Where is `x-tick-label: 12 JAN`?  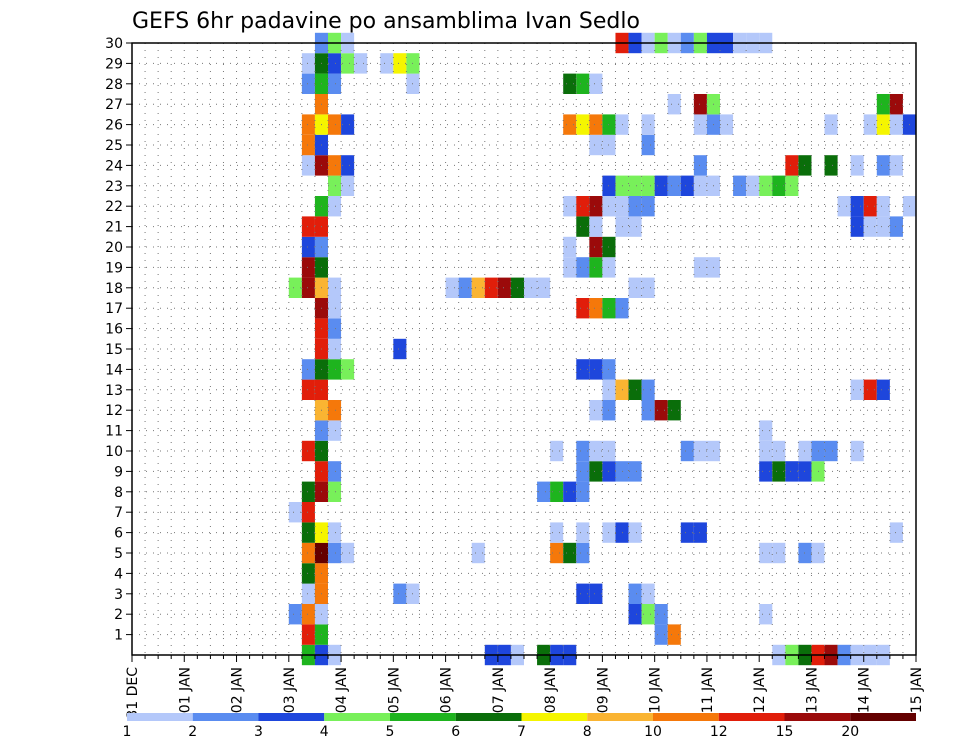
x-tick-label: 12 JAN is located at coordinates (760, 690).